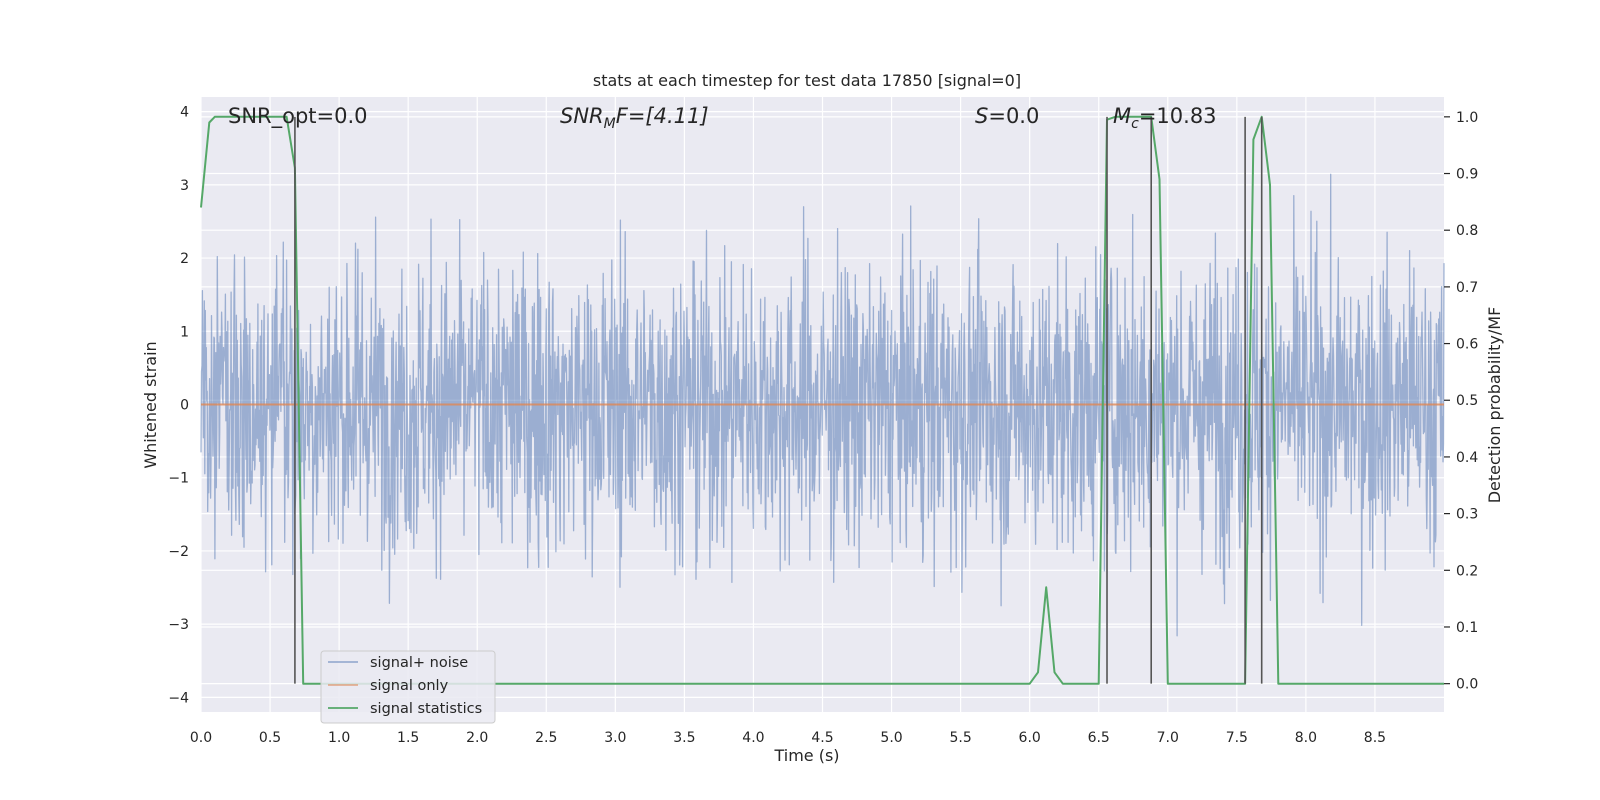 The width and height of the screenshot is (1600, 800). I want to click on y-tick-label-4: 0, so click(184, 406).